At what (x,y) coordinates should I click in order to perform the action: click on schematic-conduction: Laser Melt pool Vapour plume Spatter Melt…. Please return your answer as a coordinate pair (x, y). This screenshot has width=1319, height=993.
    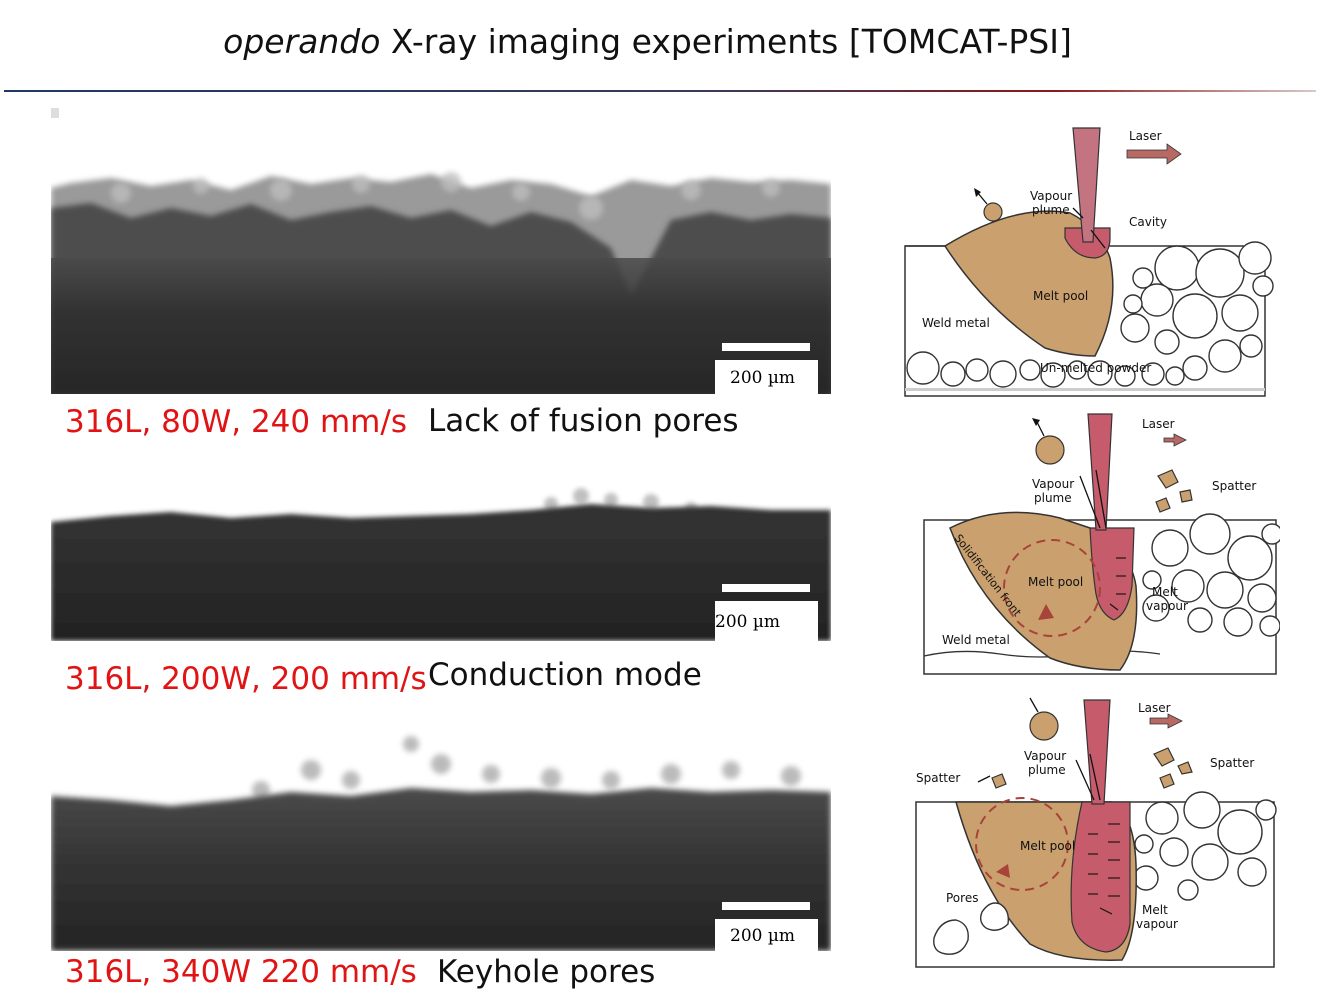
    Looking at the image, I should click on (1100, 542).